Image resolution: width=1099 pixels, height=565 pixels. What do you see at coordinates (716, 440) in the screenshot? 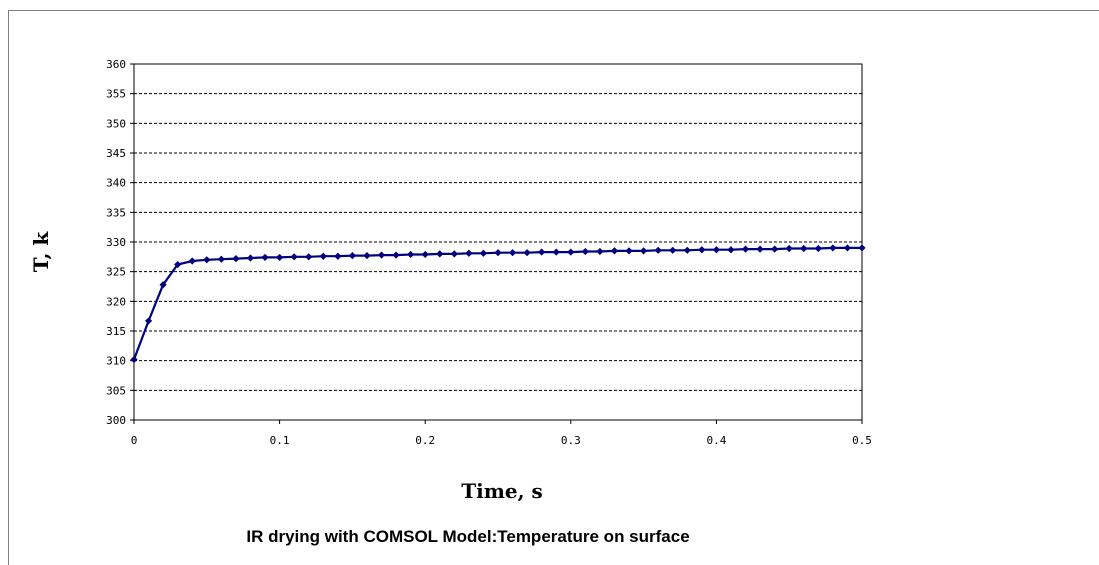
I see `x-tick-label: 0.4` at bounding box center [716, 440].